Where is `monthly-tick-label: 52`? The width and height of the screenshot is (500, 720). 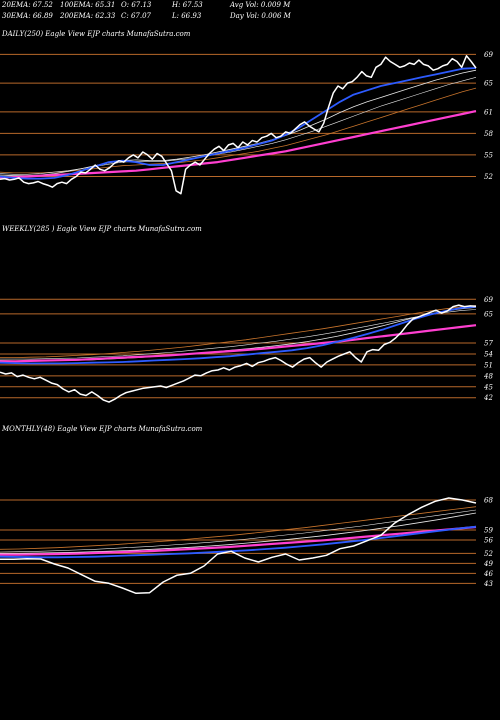 monthly-tick-label: 52 is located at coordinates (488, 554).